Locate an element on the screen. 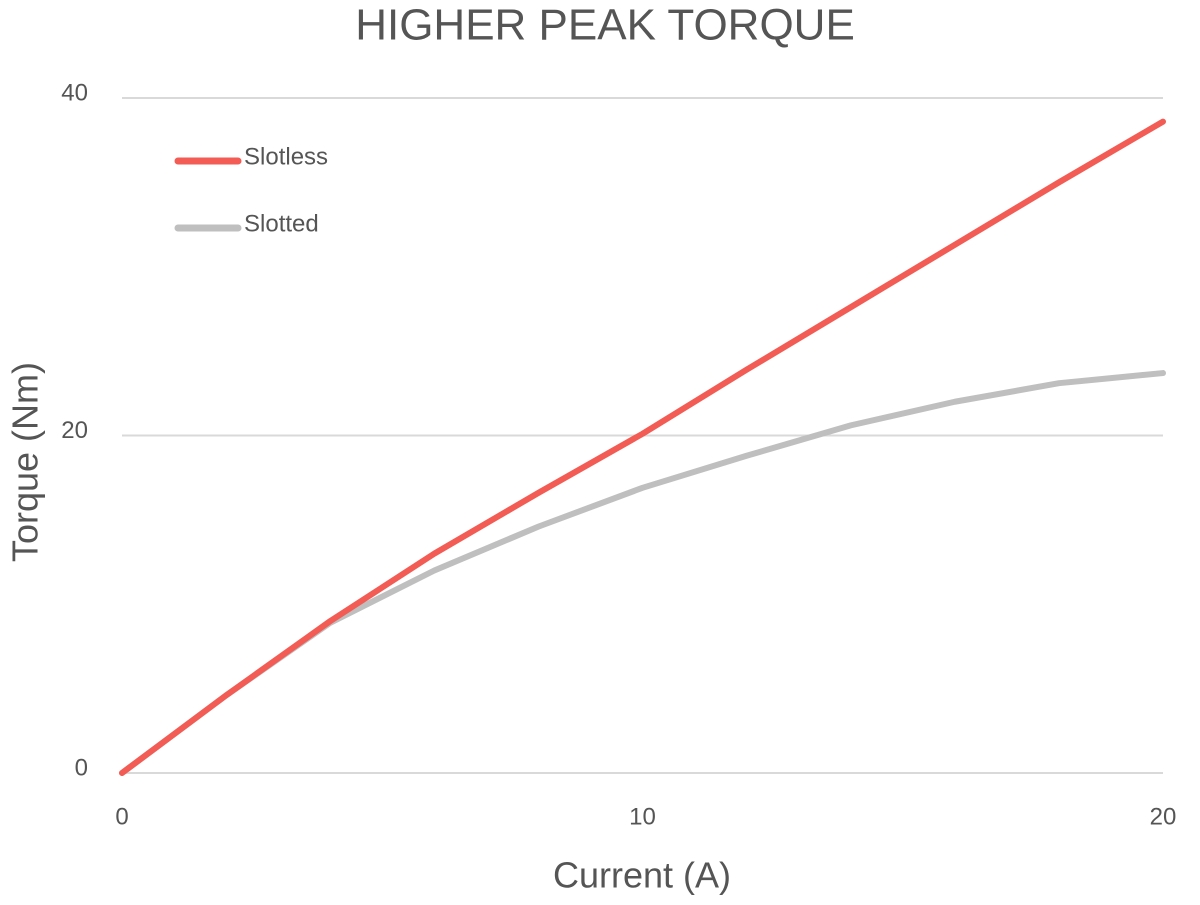 This screenshot has width=1200, height=905. x-tick-label: 20 is located at coordinates (1163, 816).